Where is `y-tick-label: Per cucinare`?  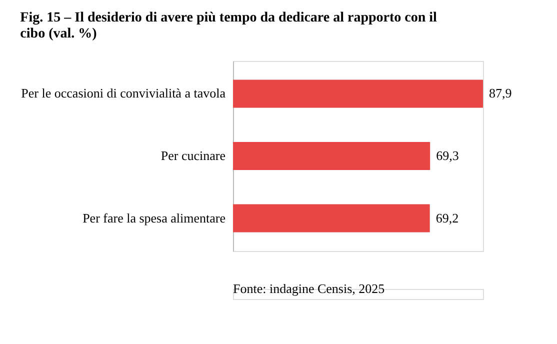
y-tick-label: Per cucinare is located at coordinates (193, 155).